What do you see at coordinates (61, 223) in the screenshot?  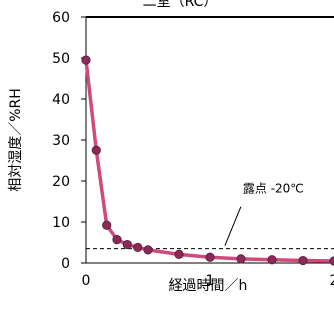 I see `y-tick-label-1: 10` at bounding box center [61, 223].